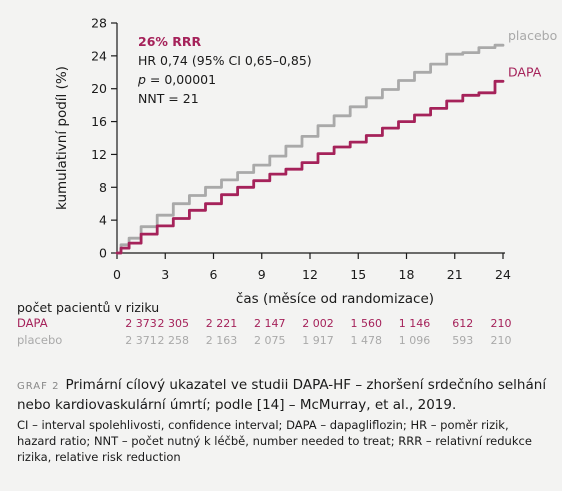  What do you see at coordinates (222, 340) in the screenshot?
I see `risk-value: 2 163` at bounding box center [222, 340].